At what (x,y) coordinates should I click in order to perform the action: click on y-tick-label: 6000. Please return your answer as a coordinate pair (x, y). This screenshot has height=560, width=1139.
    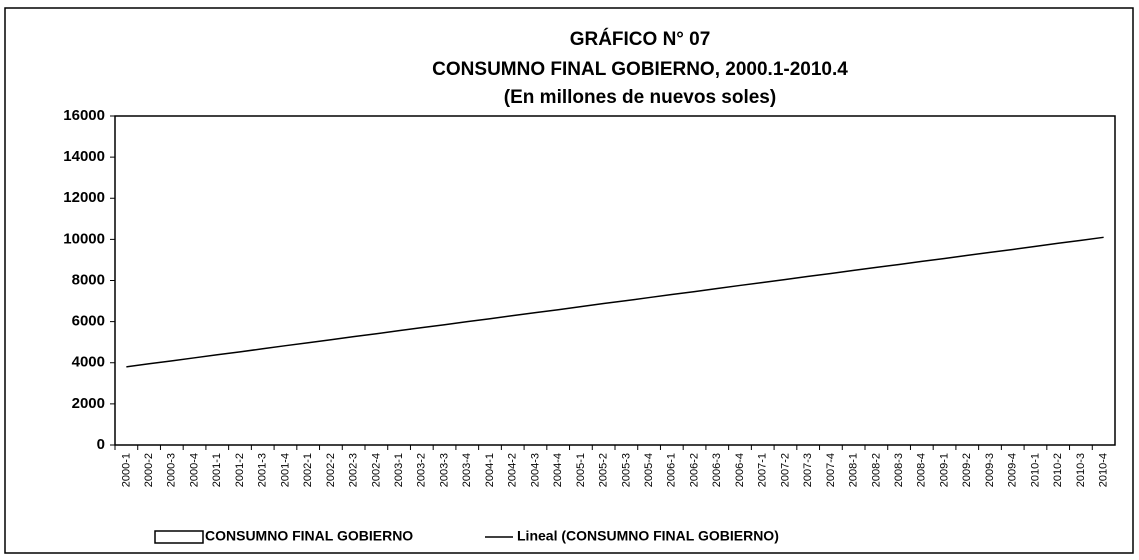
    Looking at the image, I should click on (88, 321).